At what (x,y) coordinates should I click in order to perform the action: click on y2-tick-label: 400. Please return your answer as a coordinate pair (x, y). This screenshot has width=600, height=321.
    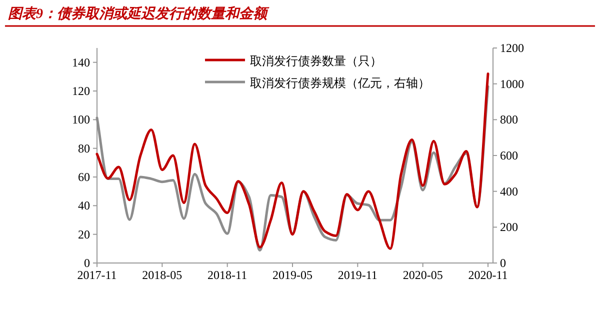
    Looking at the image, I should click on (509, 191).